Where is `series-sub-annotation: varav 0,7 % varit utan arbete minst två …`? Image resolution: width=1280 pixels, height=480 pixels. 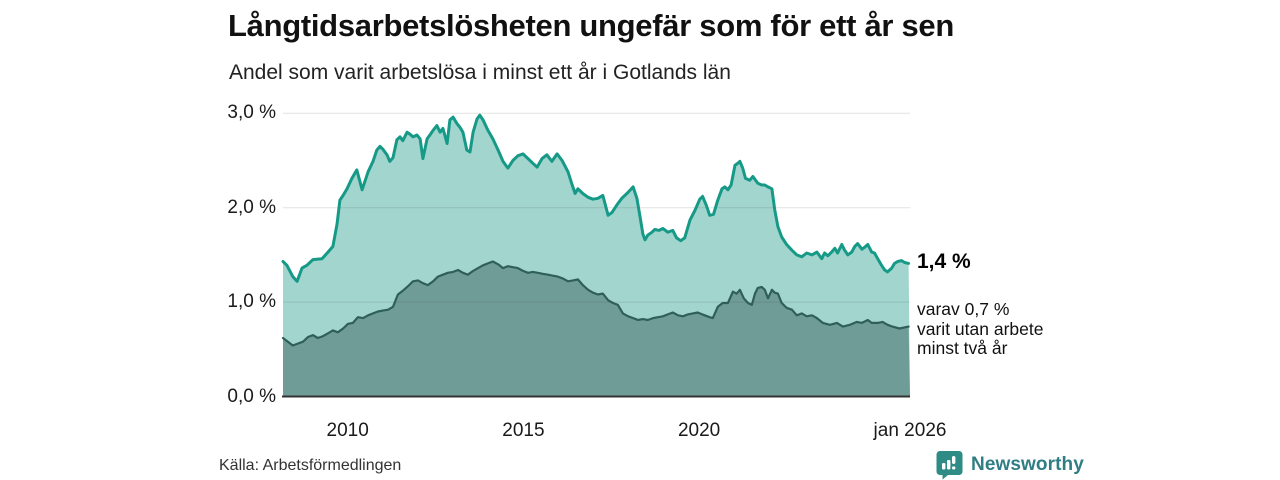 series-sub-annotation: varav 0,7 % varit utan arbete minst två … is located at coordinates (980, 328).